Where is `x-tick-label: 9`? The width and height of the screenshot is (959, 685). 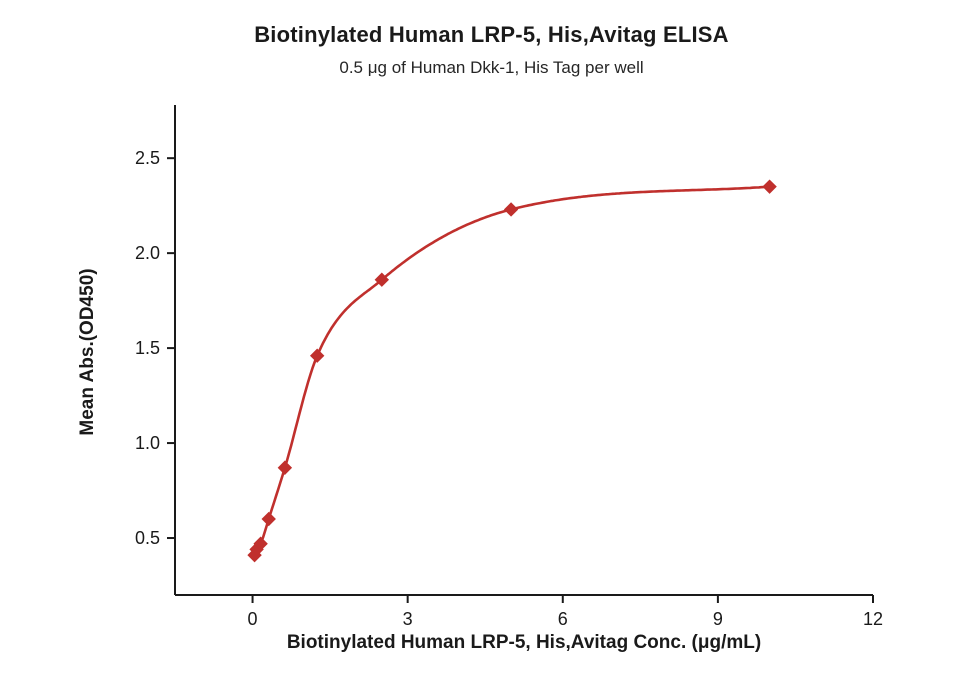 x-tick-label: 9 is located at coordinates (718, 619).